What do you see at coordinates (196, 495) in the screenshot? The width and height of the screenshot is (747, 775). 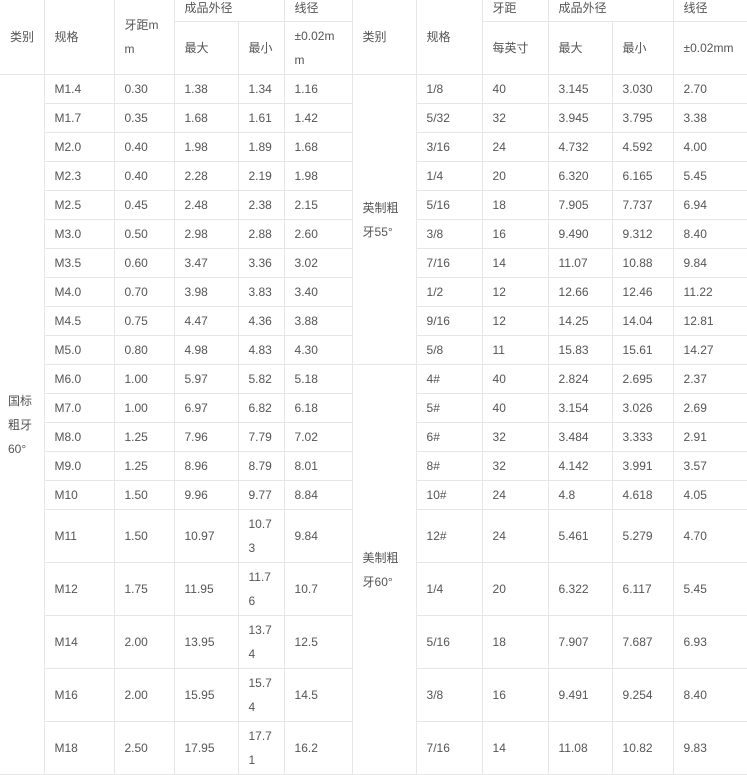 I see `cell-text: 9.96` at bounding box center [196, 495].